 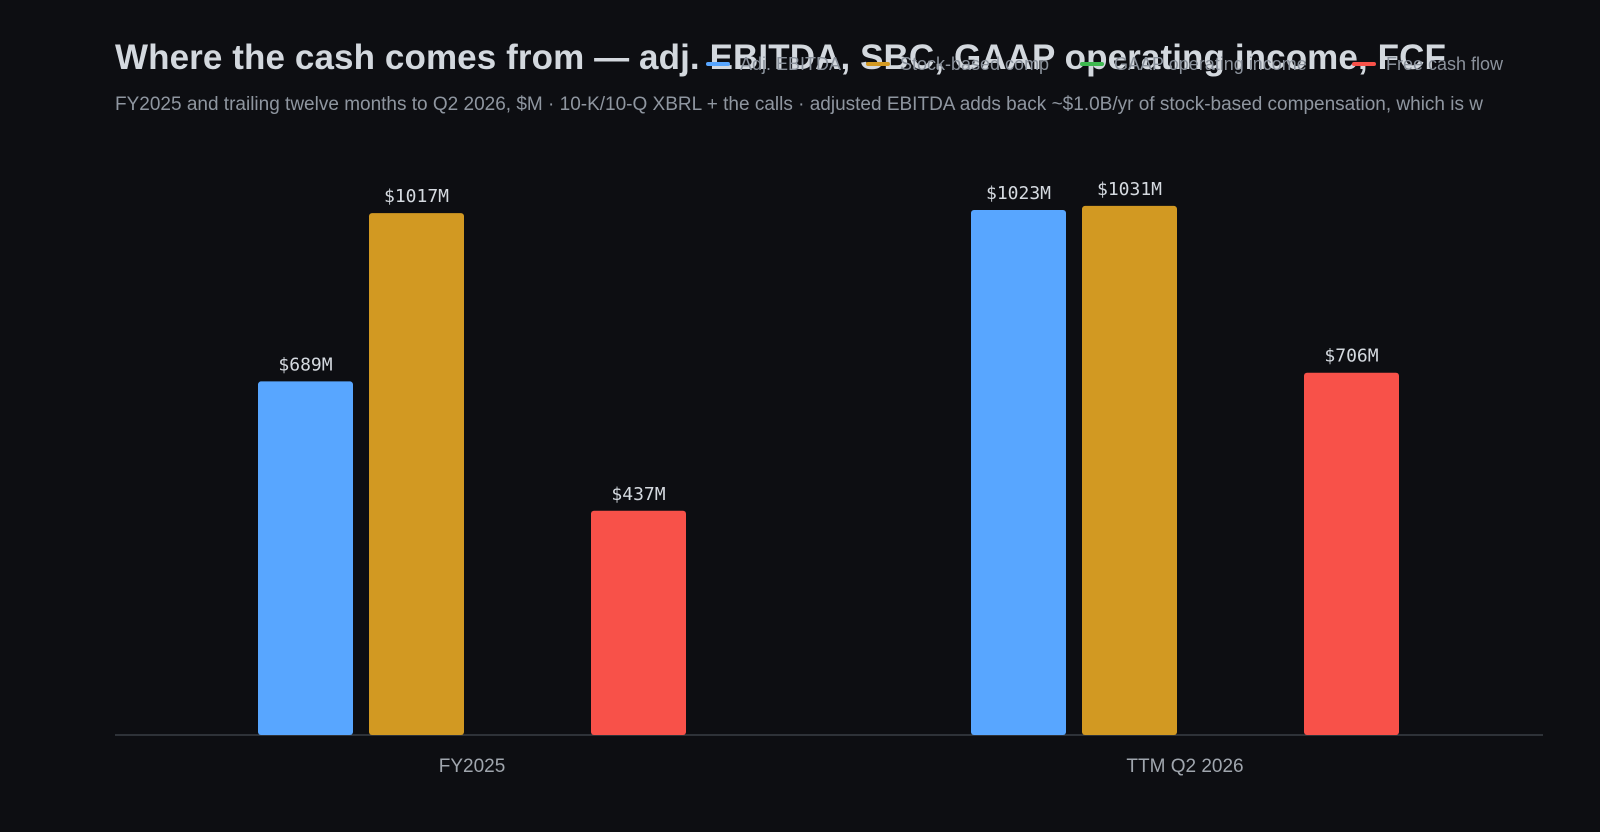 I want to click on legend-label-stock-based-comp: Stock-based comp, so click(x=975, y=63).